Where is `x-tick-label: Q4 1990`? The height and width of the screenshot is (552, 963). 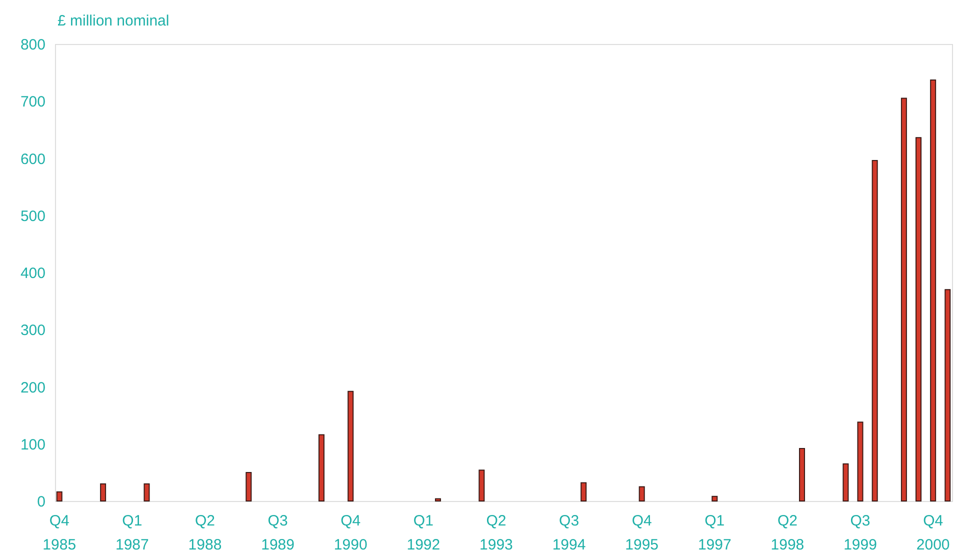 x-tick-label: Q4 1990 is located at coordinates (351, 532).